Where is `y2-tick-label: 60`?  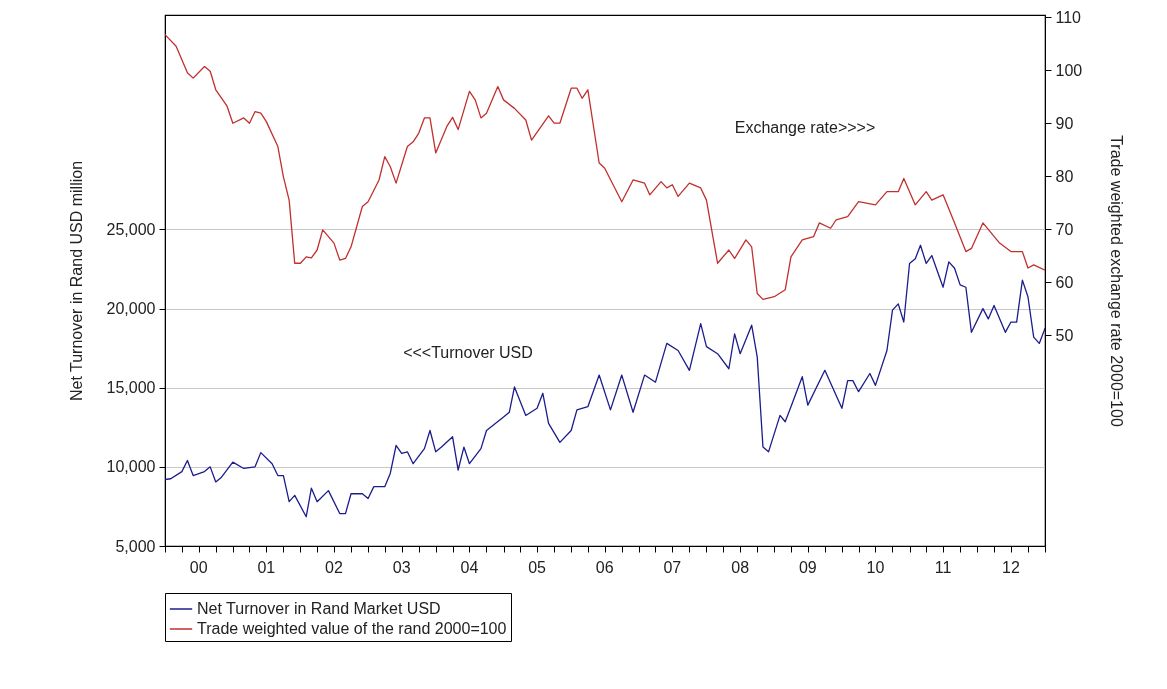 y2-tick-label: 60 is located at coordinates (1064, 282).